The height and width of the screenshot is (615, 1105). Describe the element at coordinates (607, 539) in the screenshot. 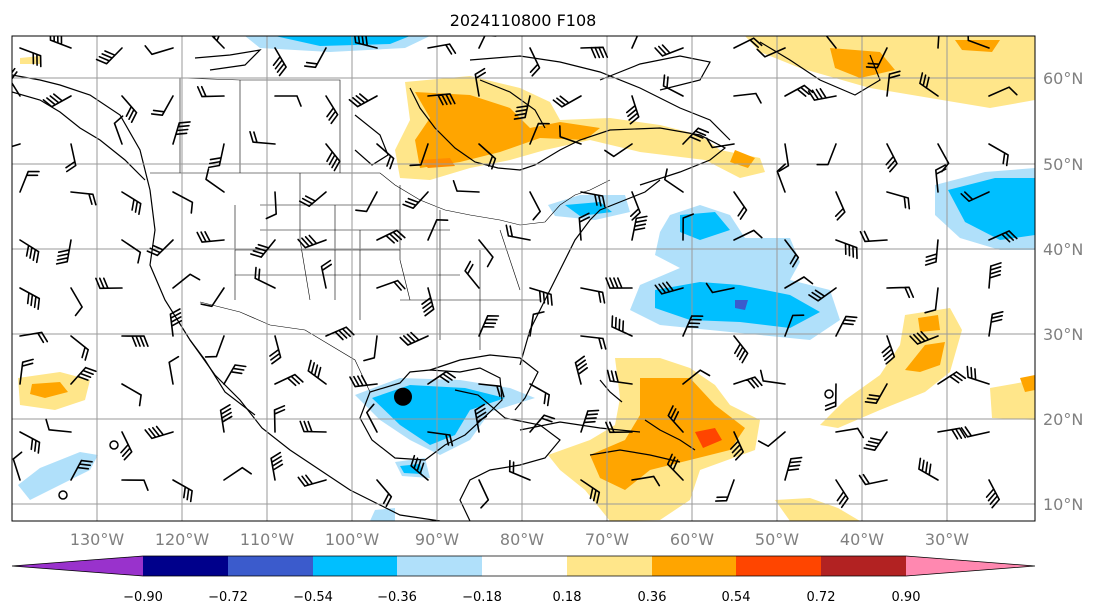

I see `lon-label: 70°W` at that location.